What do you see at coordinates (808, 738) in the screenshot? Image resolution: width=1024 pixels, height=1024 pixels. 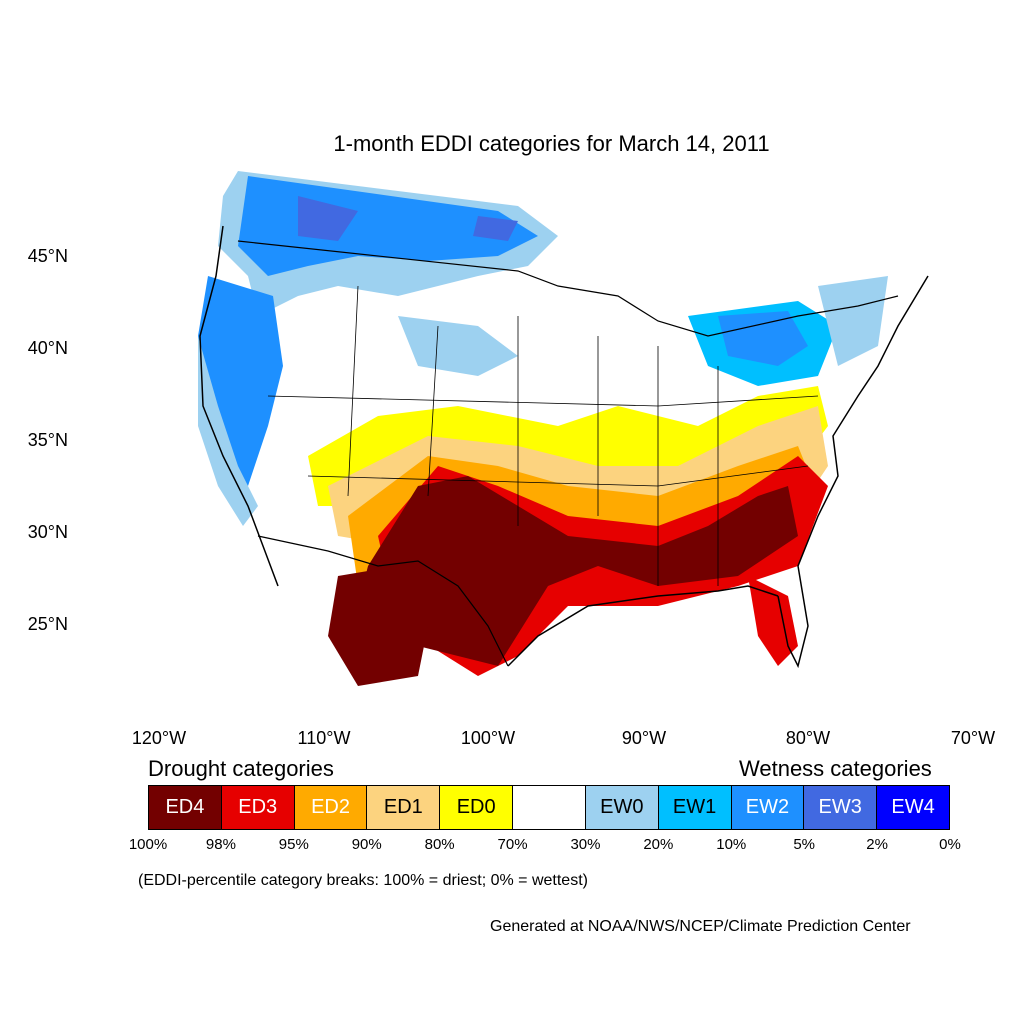 I see `lon-label-80: 80°W` at bounding box center [808, 738].